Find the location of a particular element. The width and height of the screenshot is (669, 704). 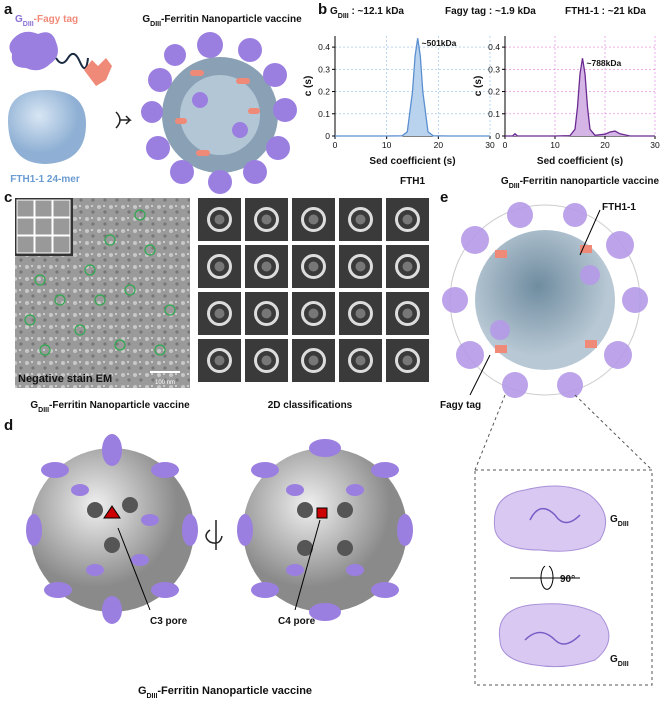

y-tick-label: 0.1 is located at coordinates (324, 114).